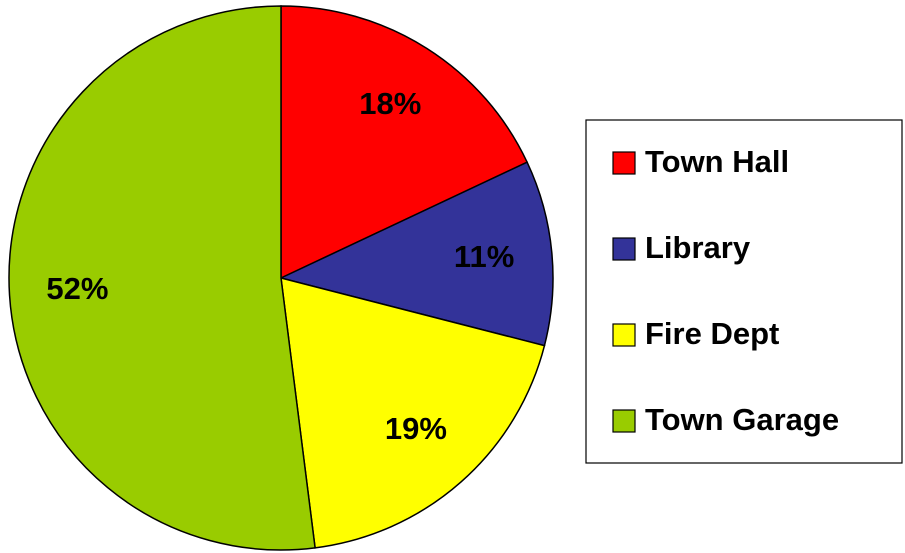 The height and width of the screenshot is (553, 905). What do you see at coordinates (698, 247) in the screenshot?
I see `legend-label: Library` at bounding box center [698, 247].